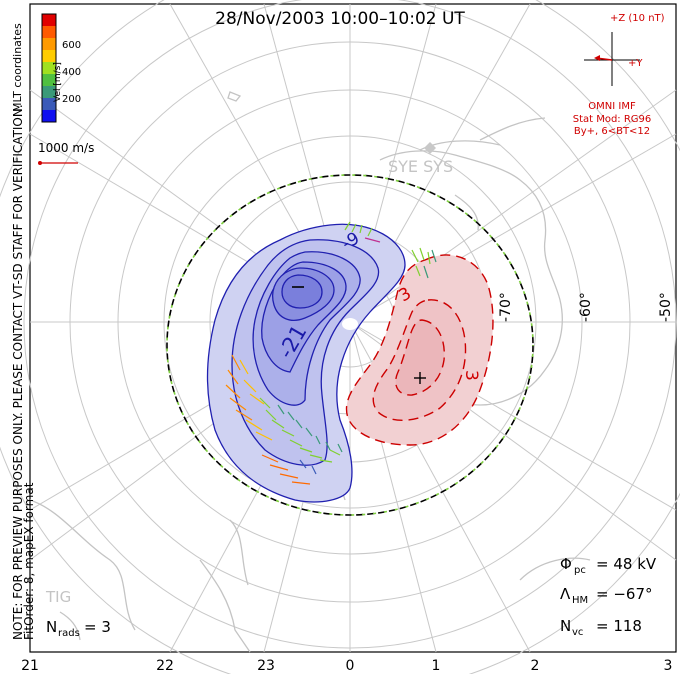  Describe the element at coordinates (635, 63) in the screenshot. I see `imf-y-label: +Y` at that location.